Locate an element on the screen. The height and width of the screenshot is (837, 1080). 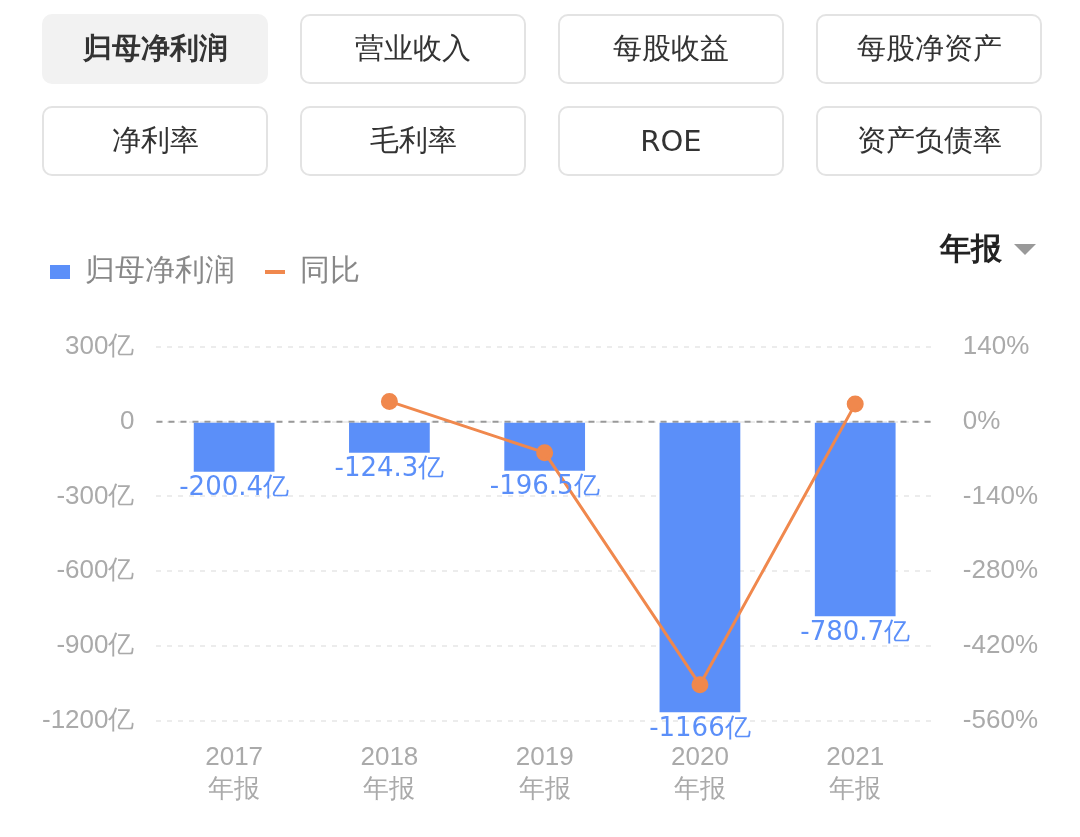
text: 归母净利润 is located at coordinates (155, 49).